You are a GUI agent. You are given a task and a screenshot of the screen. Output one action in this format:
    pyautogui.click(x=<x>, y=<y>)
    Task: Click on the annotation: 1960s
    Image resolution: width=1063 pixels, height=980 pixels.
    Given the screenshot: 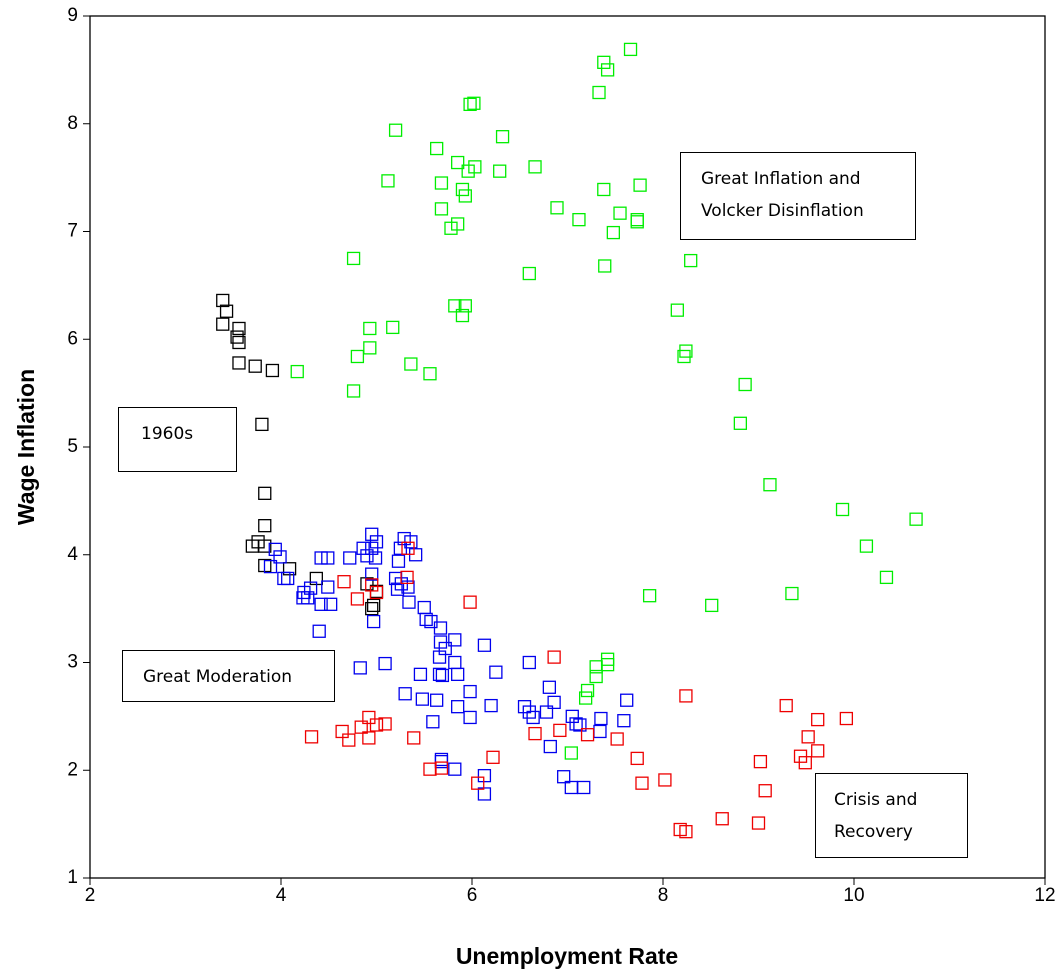 What is the action you would take?
    pyautogui.click(x=177, y=439)
    